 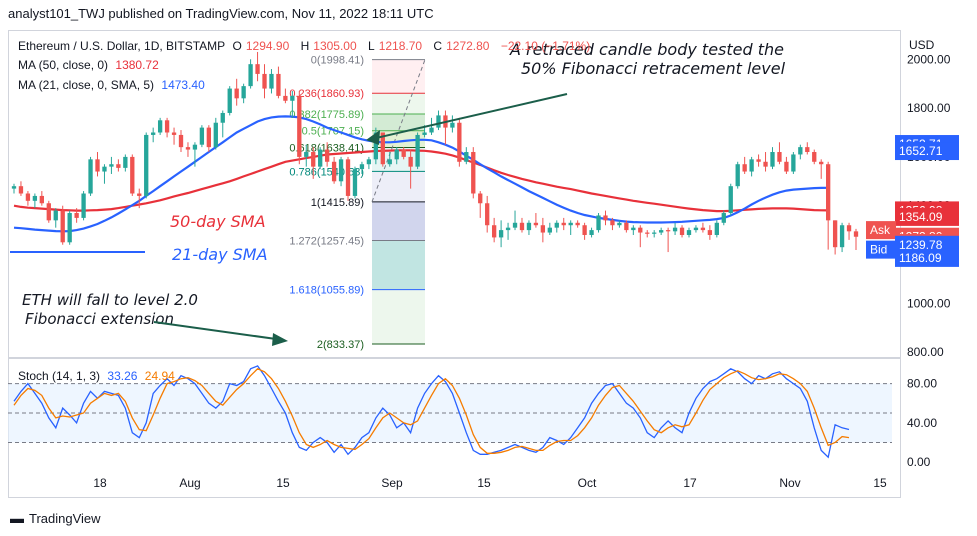 What do you see at coordinates (789, 483) in the screenshot?
I see `x-tick-label: Nov` at bounding box center [789, 483].